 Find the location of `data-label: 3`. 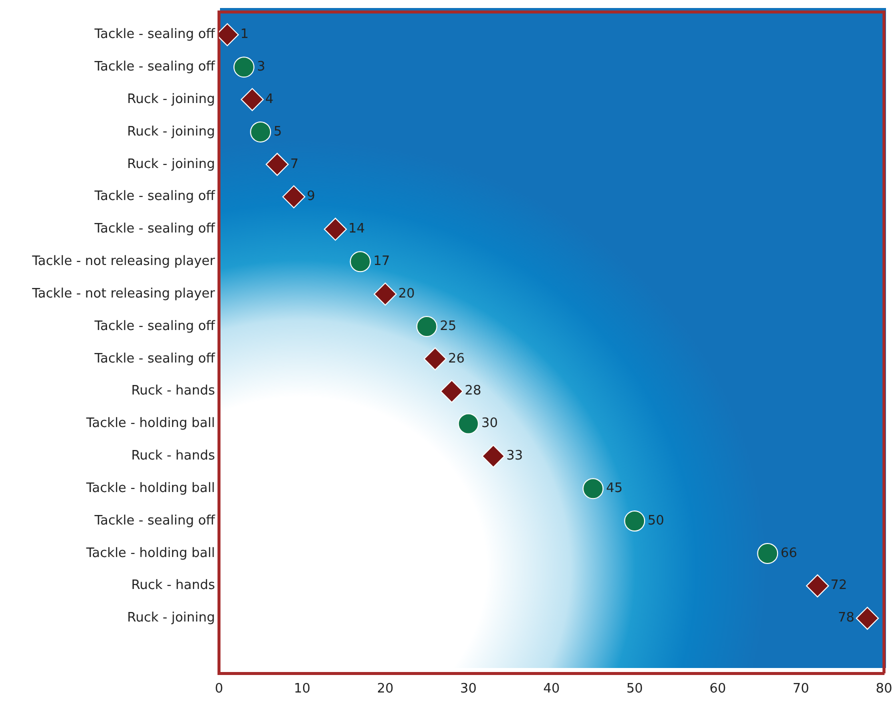

data-label: 3 is located at coordinates (261, 66).